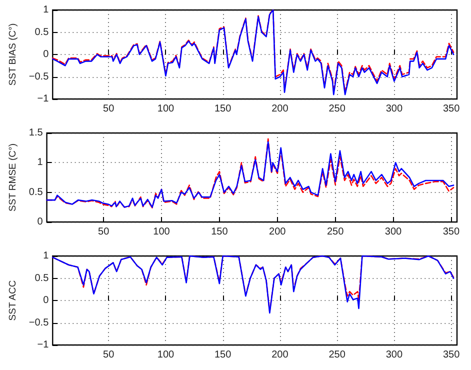 This screenshot has height=370, width=471. Describe the element at coordinates (13, 177) in the screenshot. I see `y-axis-title: SST RMSE (C°)` at that location.